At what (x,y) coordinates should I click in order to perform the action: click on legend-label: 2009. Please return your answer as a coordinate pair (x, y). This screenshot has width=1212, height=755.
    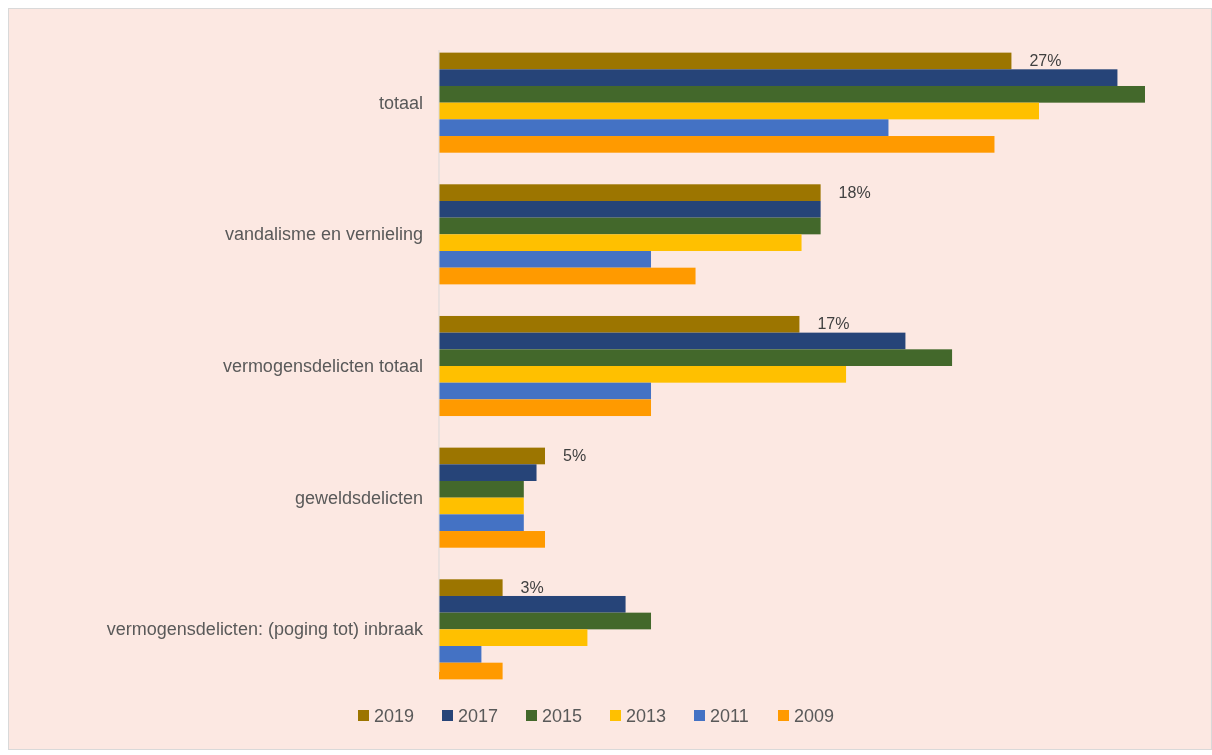
    Looking at the image, I should click on (814, 716).